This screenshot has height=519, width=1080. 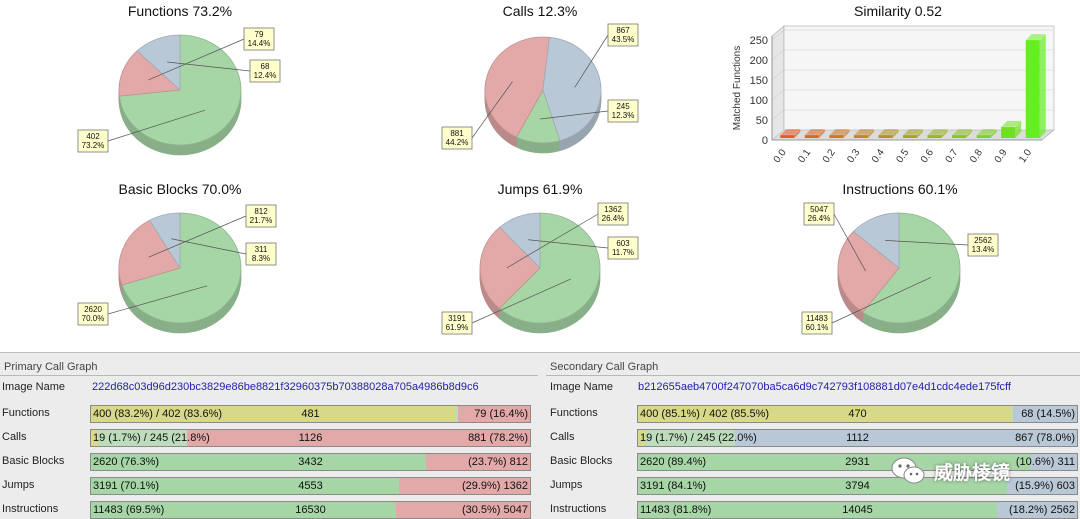 What do you see at coordinates (673, 462) in the screenshot?
I see `bar-left-text: 2620 (89.4%)` at bounding box center [673, 462].